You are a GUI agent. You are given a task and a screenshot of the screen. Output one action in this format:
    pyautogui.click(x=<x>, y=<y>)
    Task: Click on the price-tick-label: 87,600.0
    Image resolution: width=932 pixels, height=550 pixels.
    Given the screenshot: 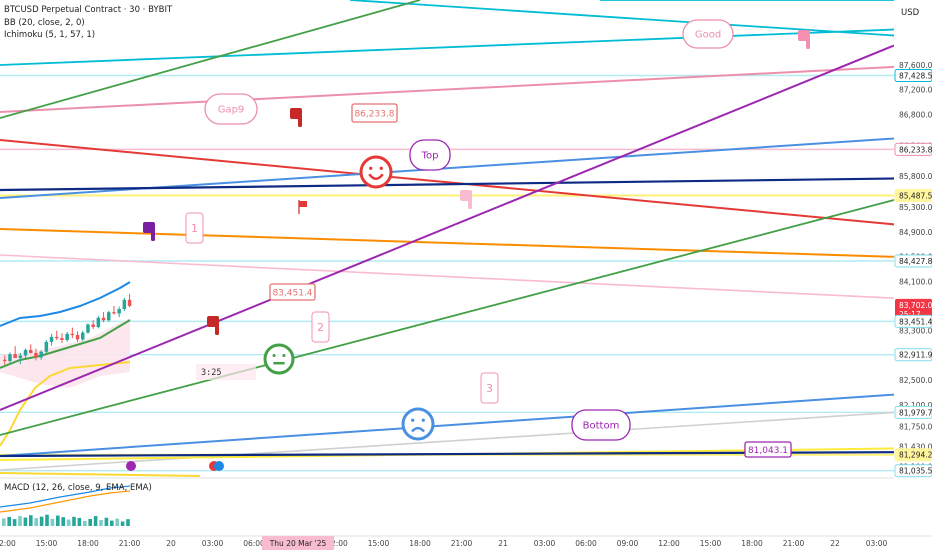 What is the action you would take?
    pyautogui.click(x=915, y=65)
    